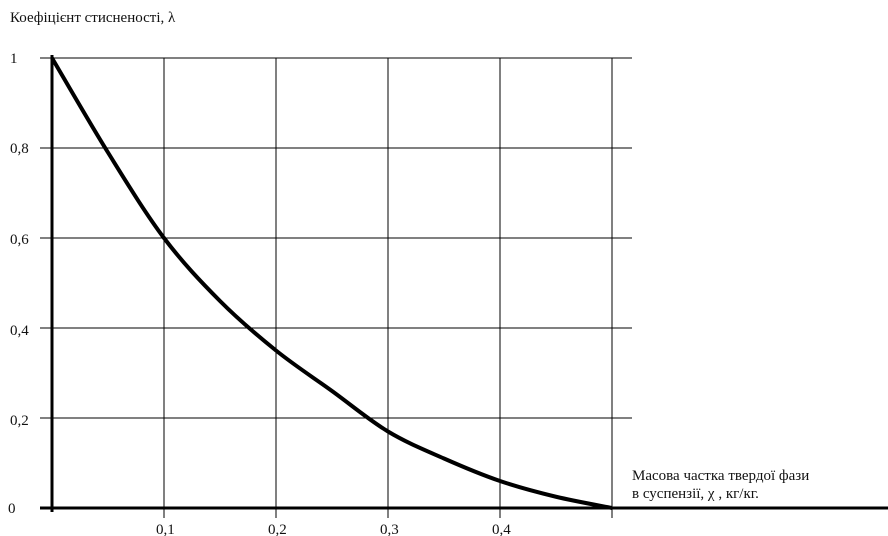  Describe the element at coordinates (19, 331) in the screenshot. I see `y-tick-label: 0,4` at that location.